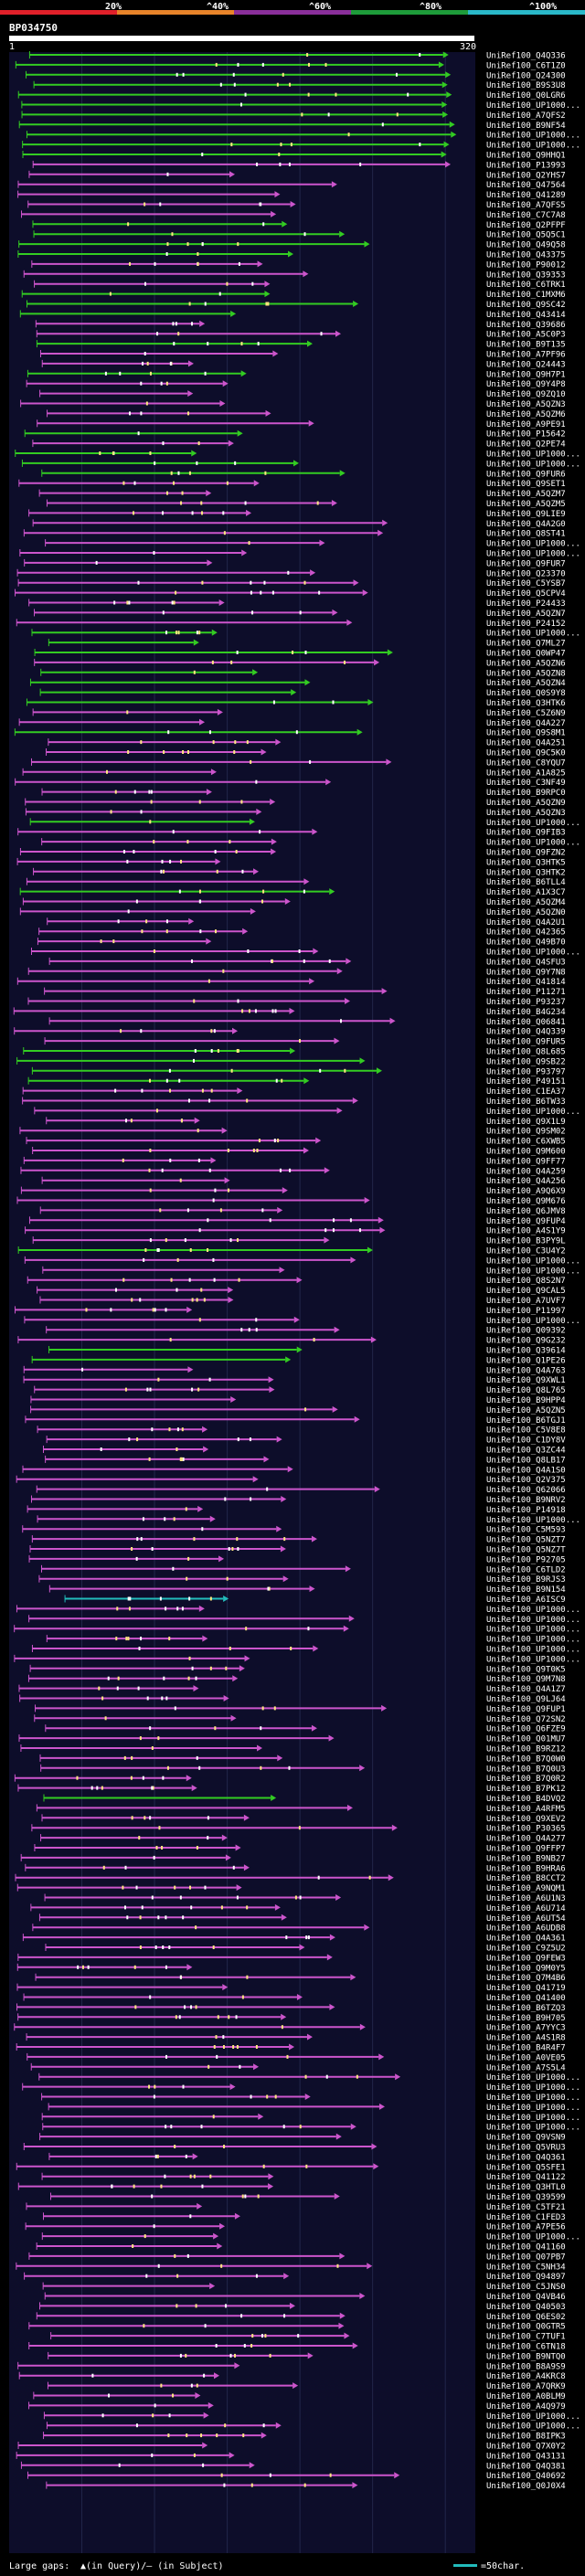  What do you see at coordinates (526, 295) in the screenshot?
I see `hit-label: UniRef100_C1MXM6` at bounding box center [526, 295].